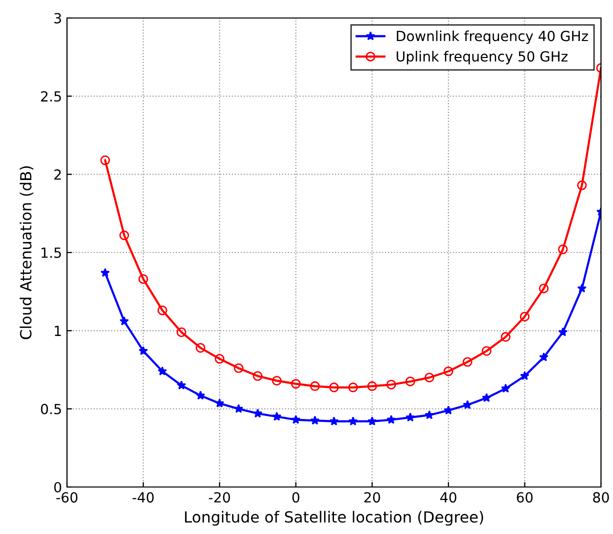 The width and height of the screenshot is (613, 534). Describe the element at coordinates (448, 497) in the screenshot. I see `x-tick-label: 40` at that location.